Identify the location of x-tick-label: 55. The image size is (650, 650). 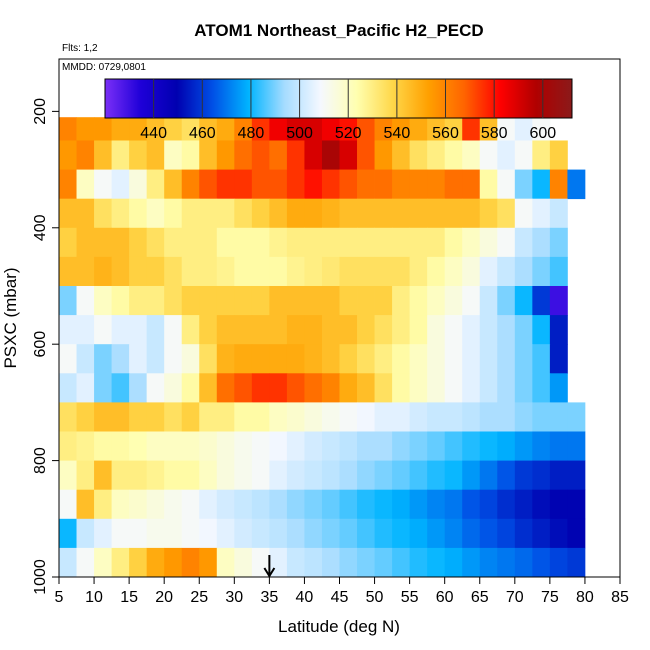
(410, 597).